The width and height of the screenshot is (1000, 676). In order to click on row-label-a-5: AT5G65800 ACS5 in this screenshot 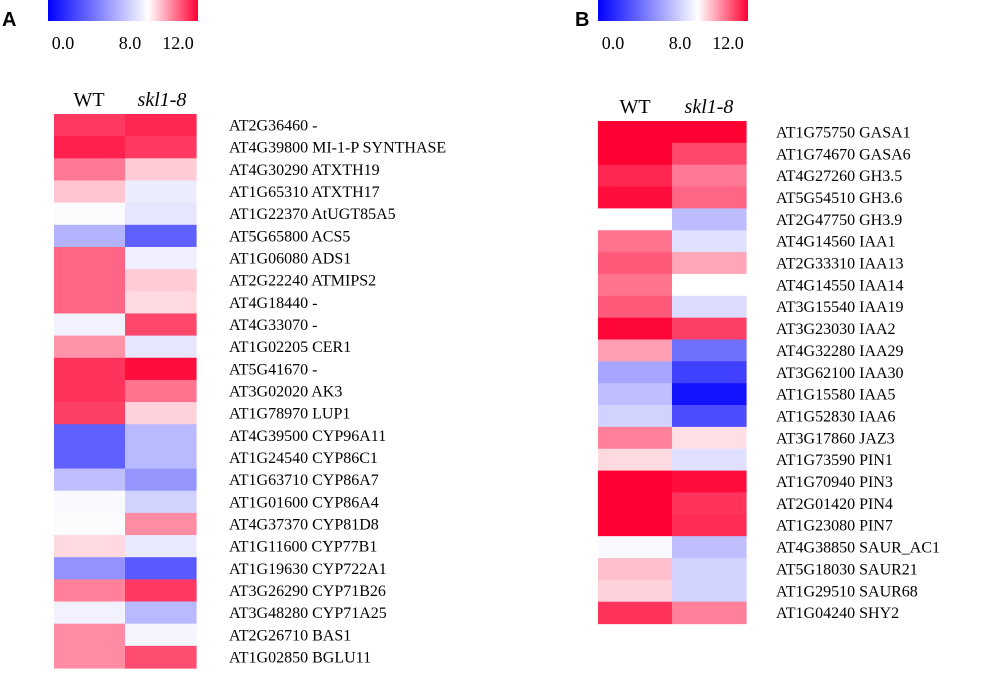, I will do `click(289, 236)`.